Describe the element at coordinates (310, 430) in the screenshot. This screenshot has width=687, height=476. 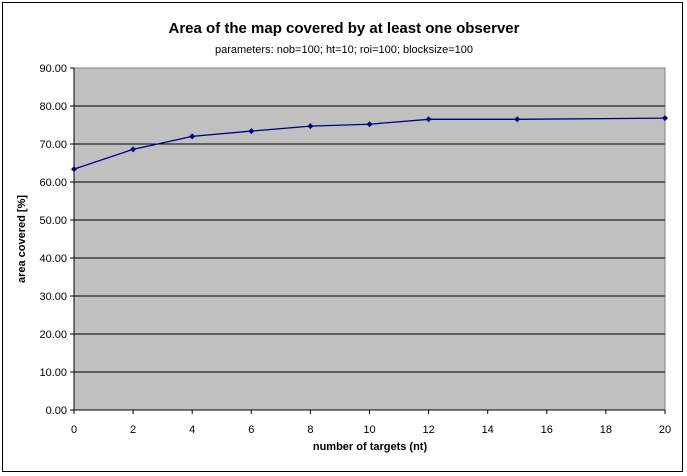
I see `x-tick-label: 8` at that location.